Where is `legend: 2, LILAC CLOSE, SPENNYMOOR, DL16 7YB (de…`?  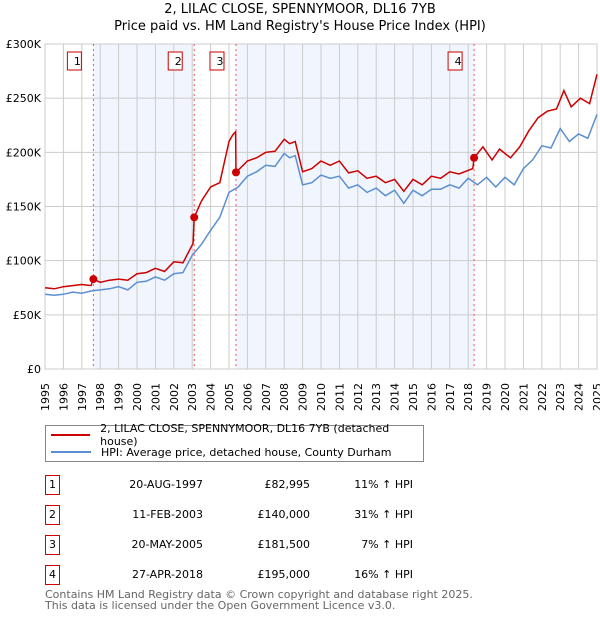 legend: 2, LILAC CLOSE, SPENNYMOOR, DL16 7YB (de… is located at coordinates (234, 442).